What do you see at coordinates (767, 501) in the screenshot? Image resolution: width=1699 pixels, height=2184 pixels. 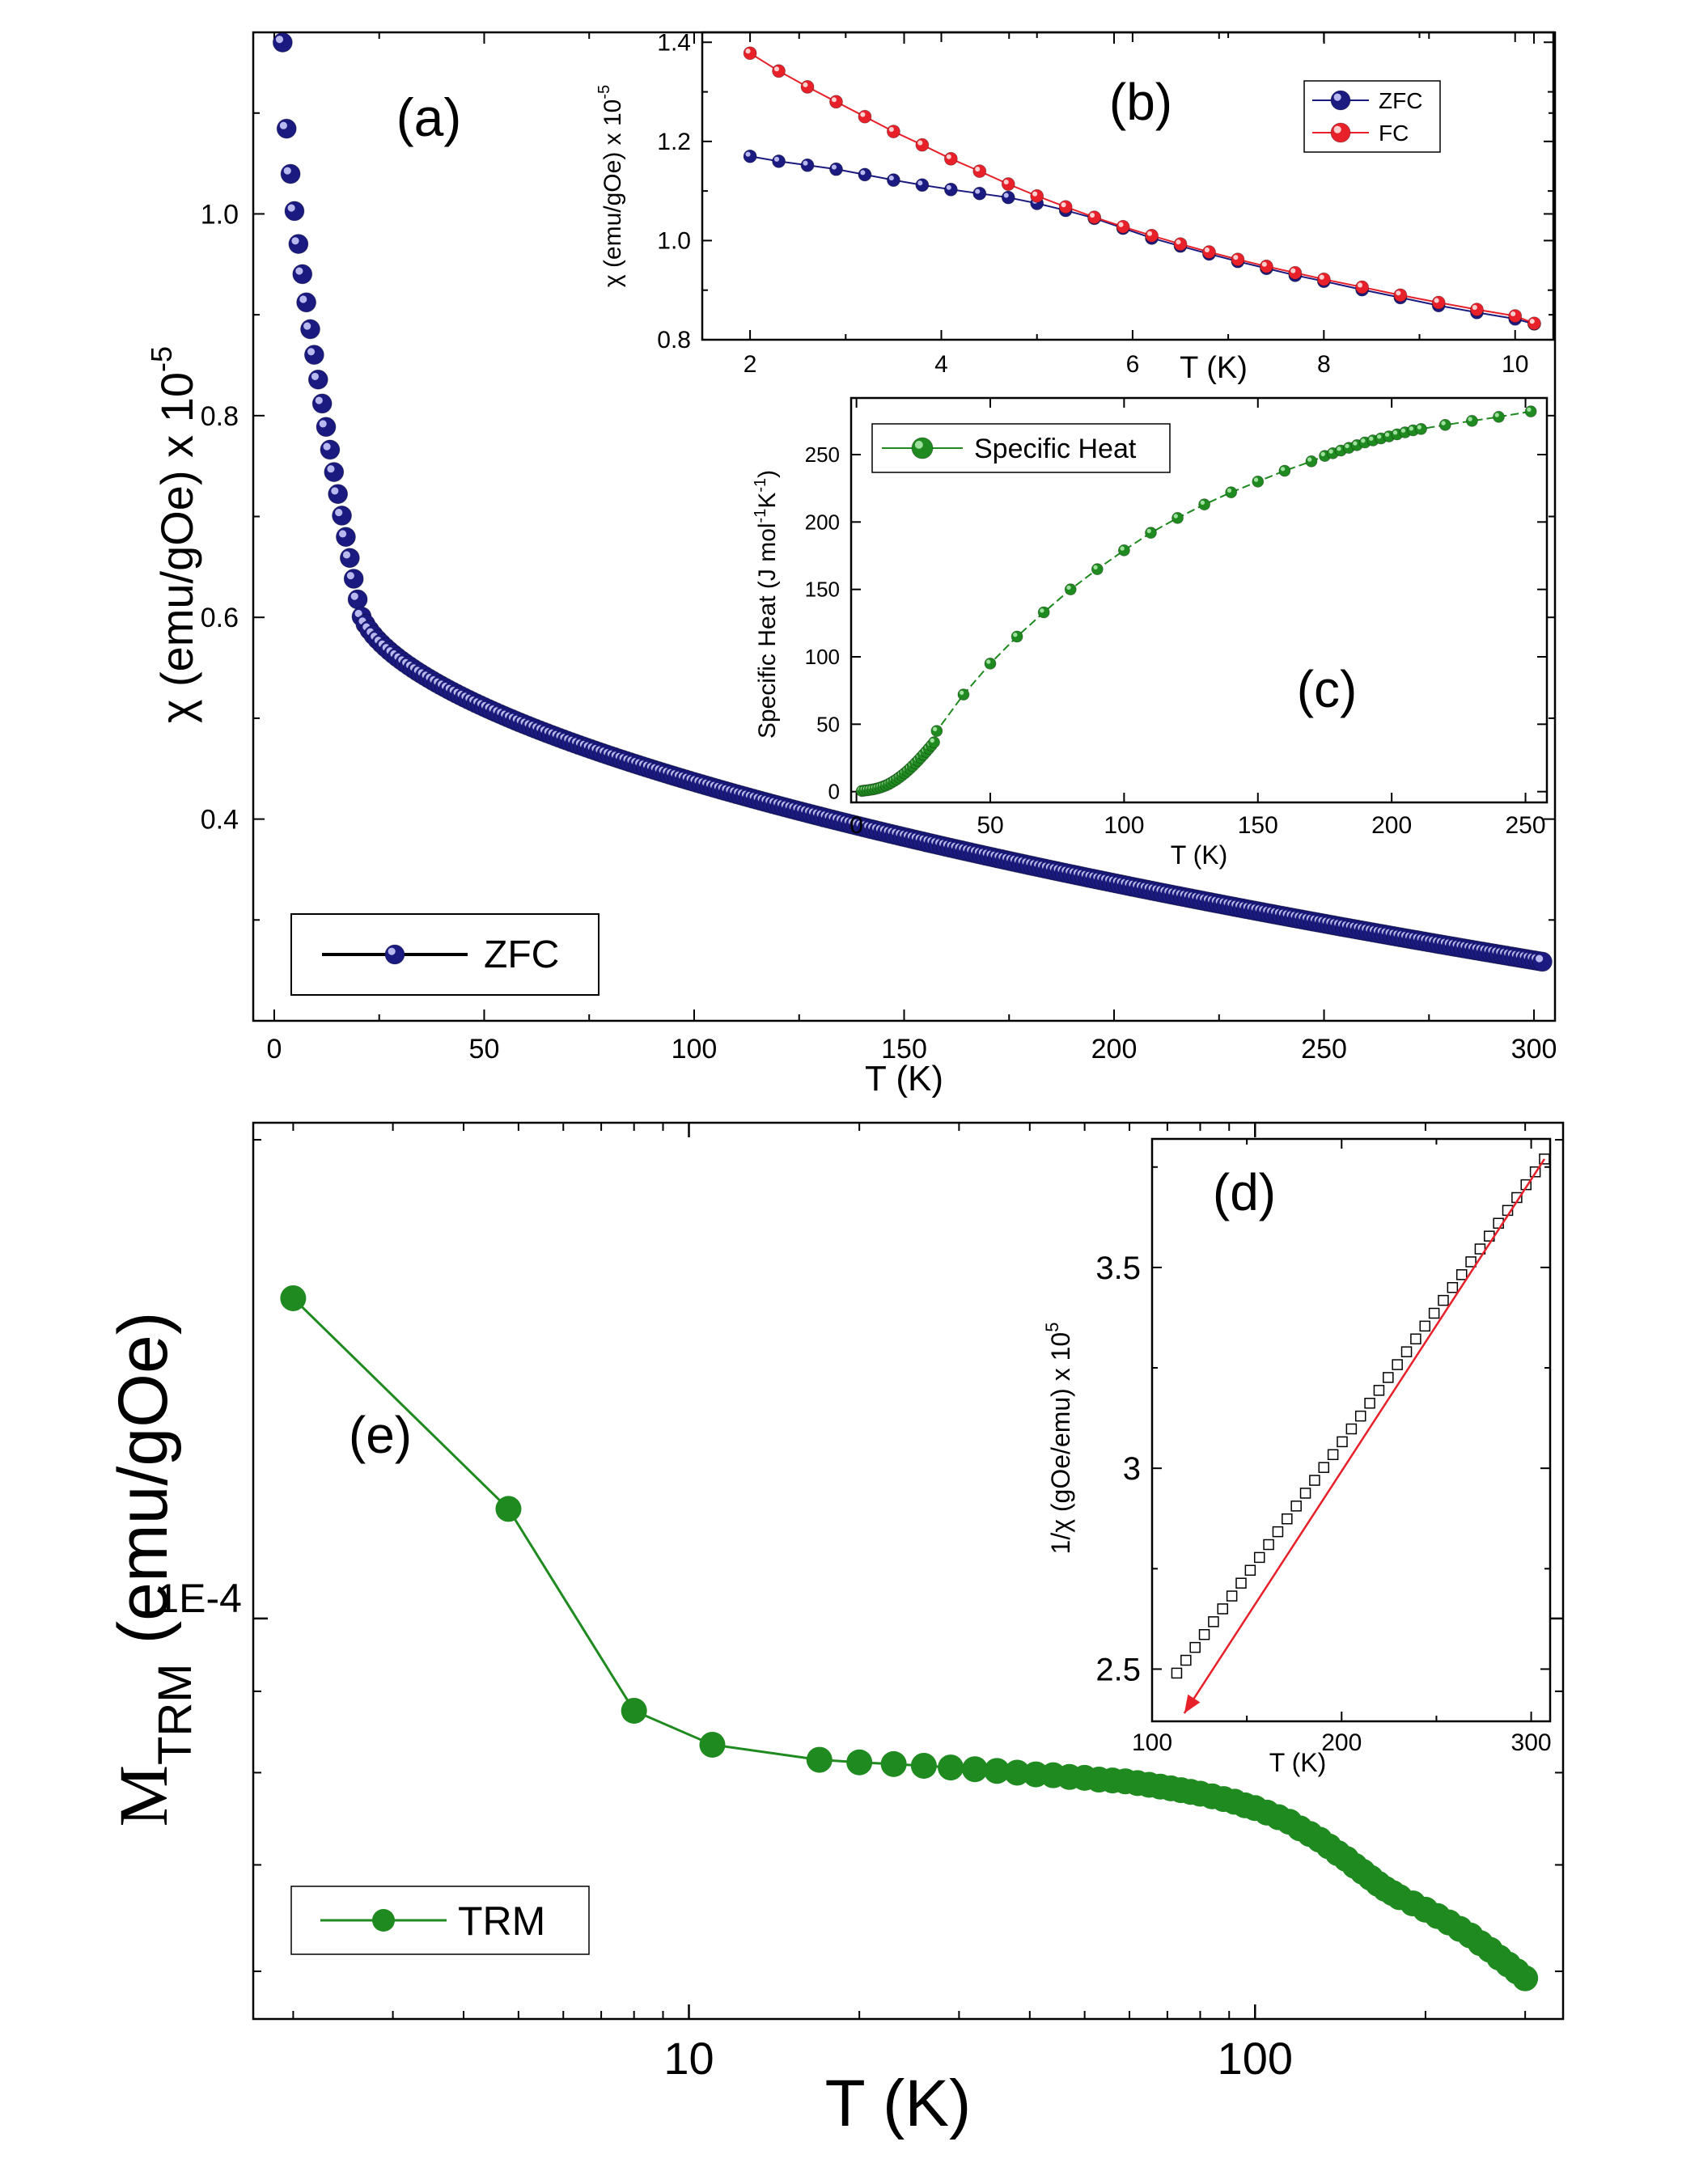 I see `panel-c-y-axis-label-k: K` at bounding box center [767, 501].